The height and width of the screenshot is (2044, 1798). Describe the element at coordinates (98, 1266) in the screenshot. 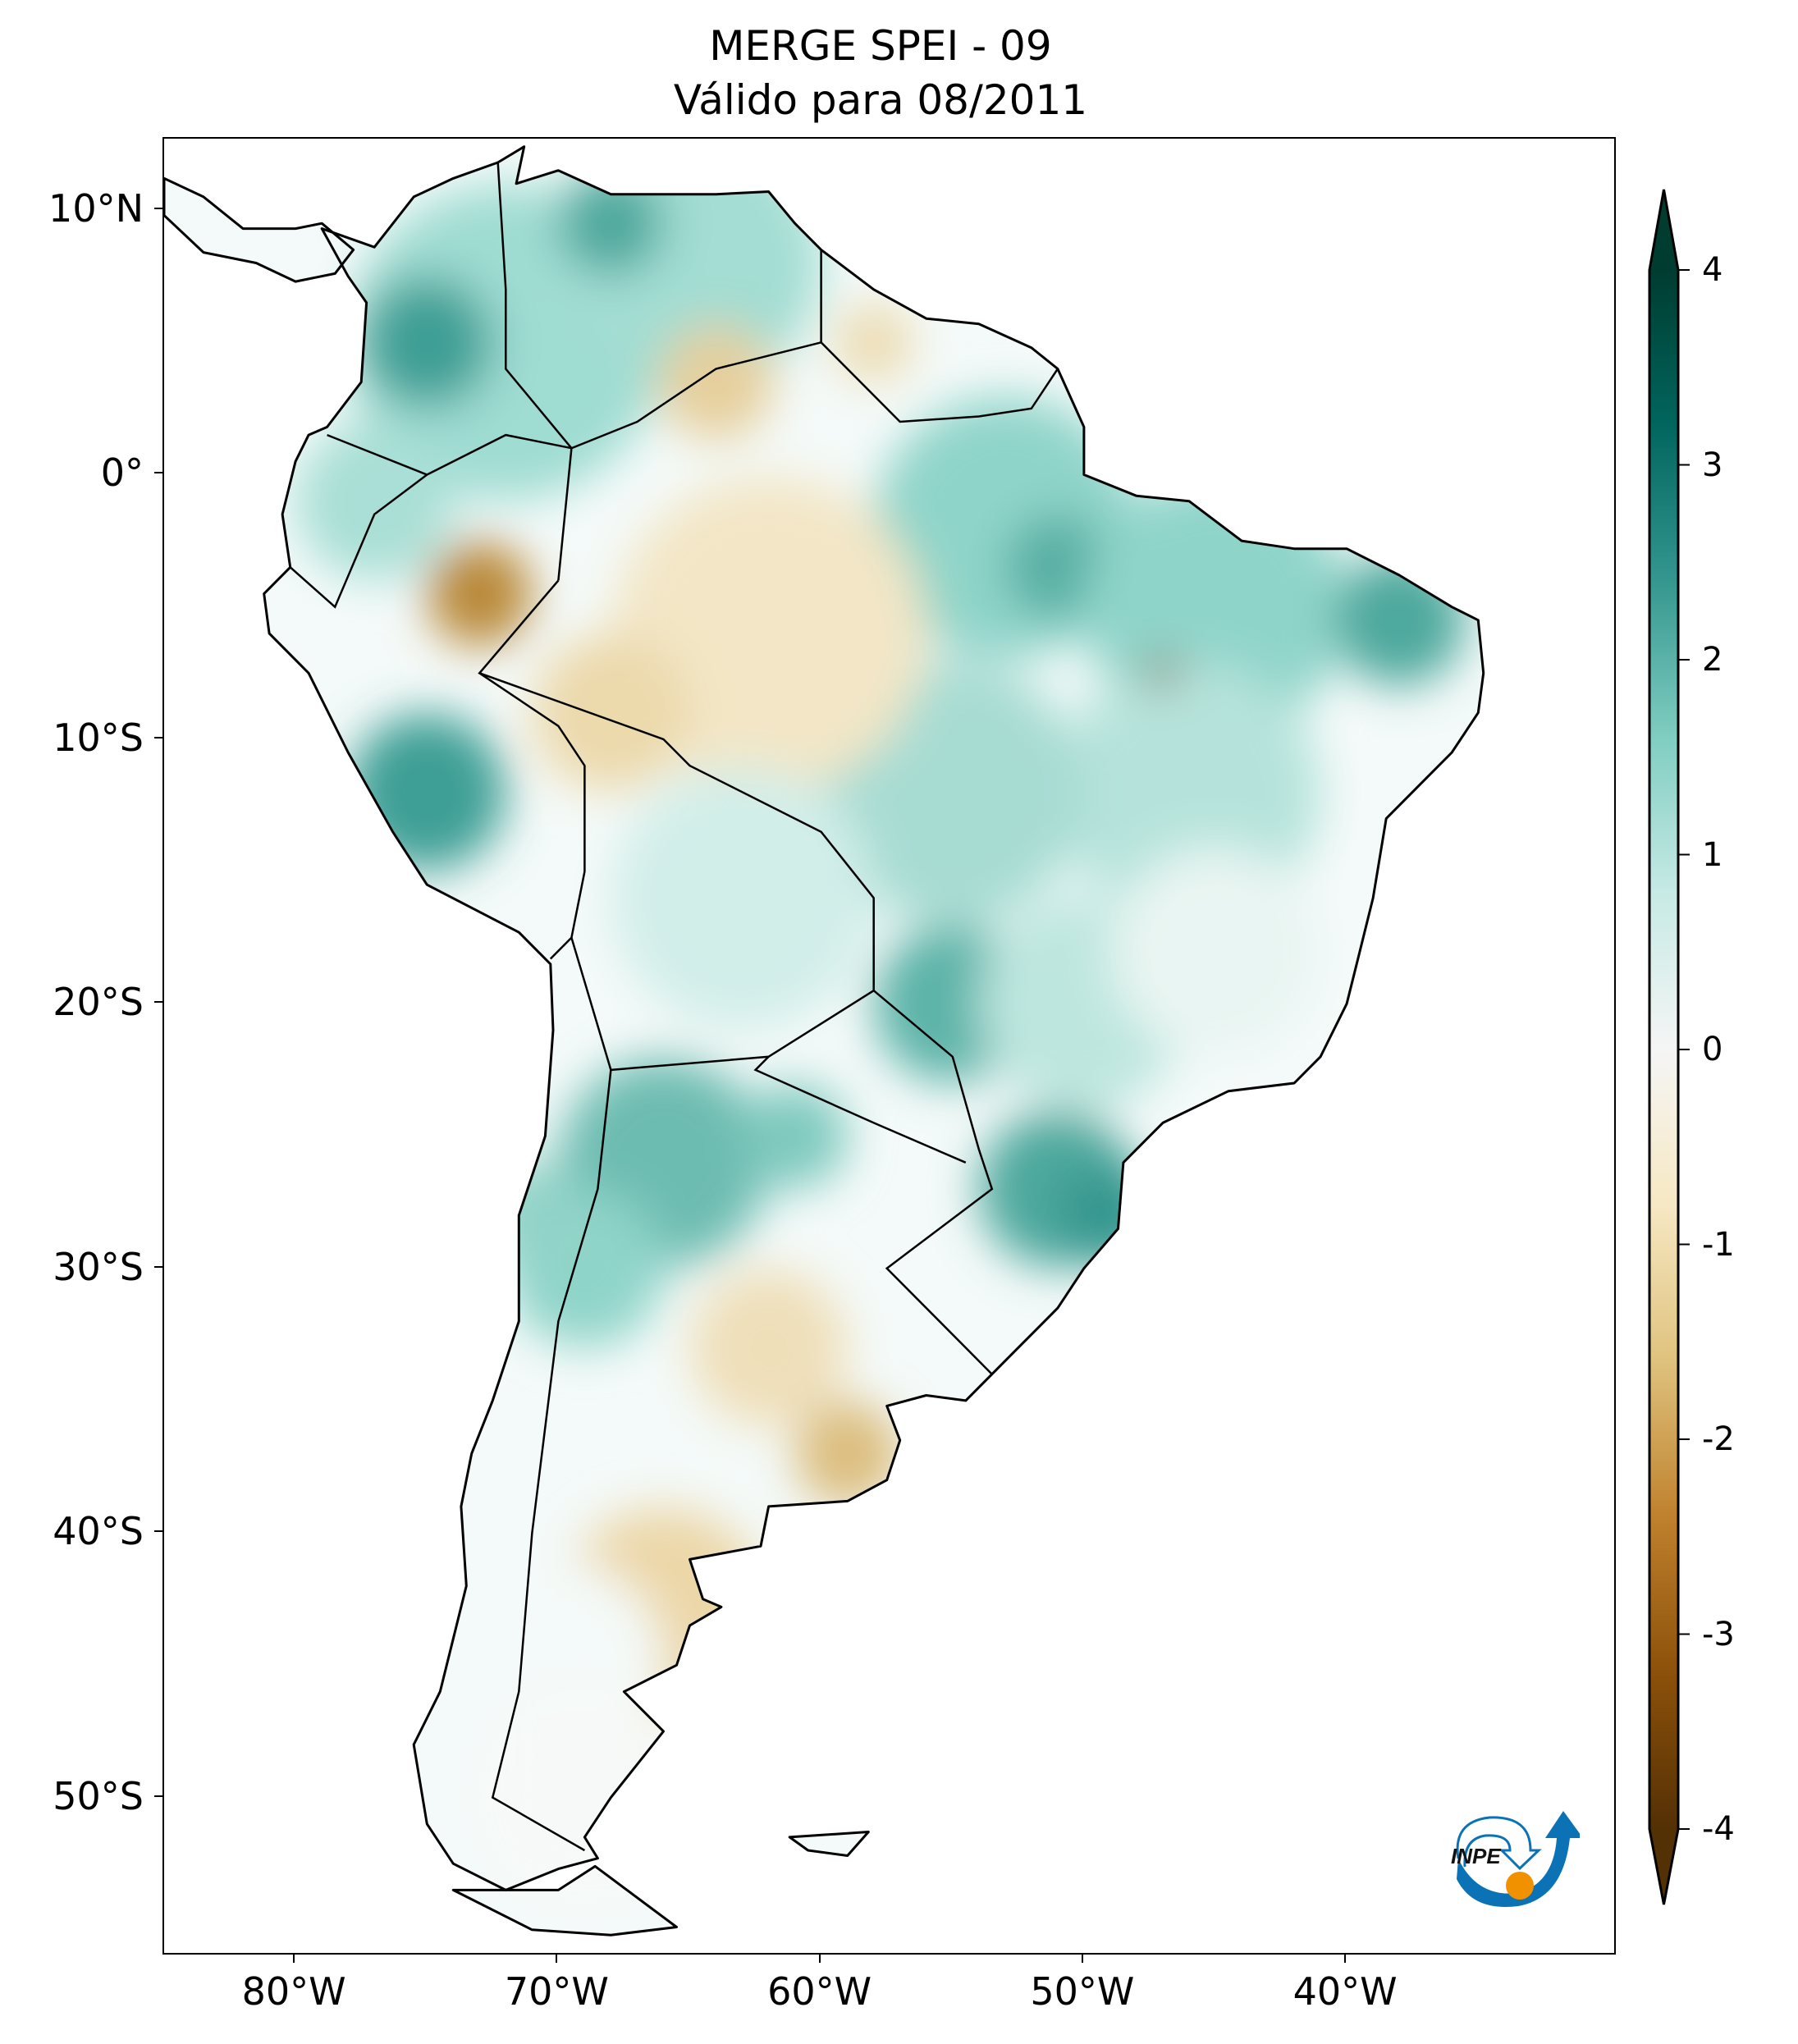

I see `lat-label: 30°S` at that location.